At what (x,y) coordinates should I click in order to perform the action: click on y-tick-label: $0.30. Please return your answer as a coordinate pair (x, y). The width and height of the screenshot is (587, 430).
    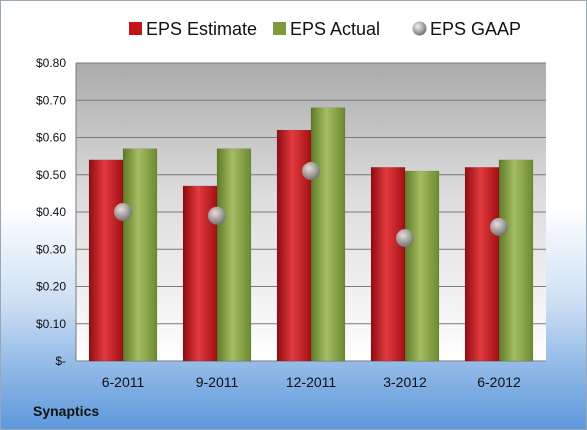
    Looking at the image, I should click on (51, 249).